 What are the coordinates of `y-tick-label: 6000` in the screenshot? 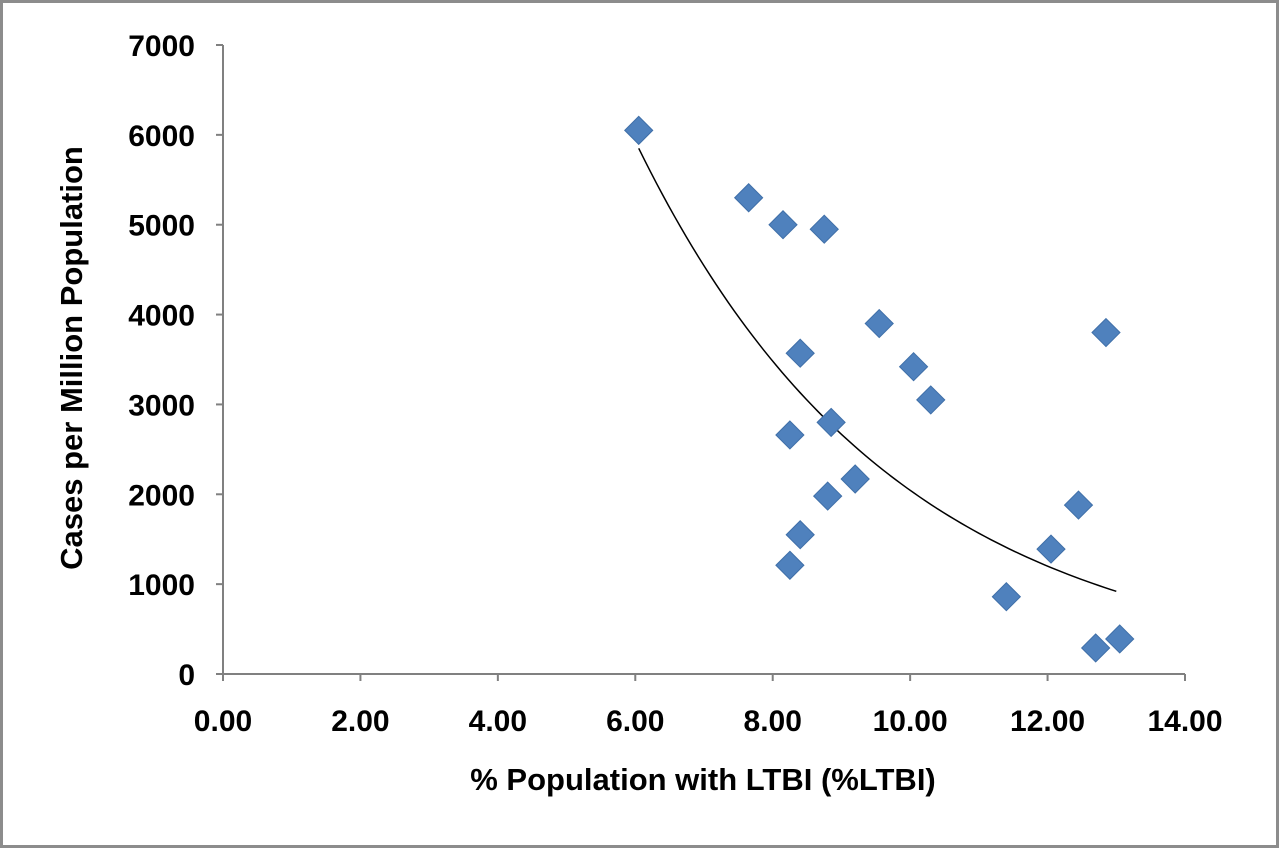 It's located at (161, 136).